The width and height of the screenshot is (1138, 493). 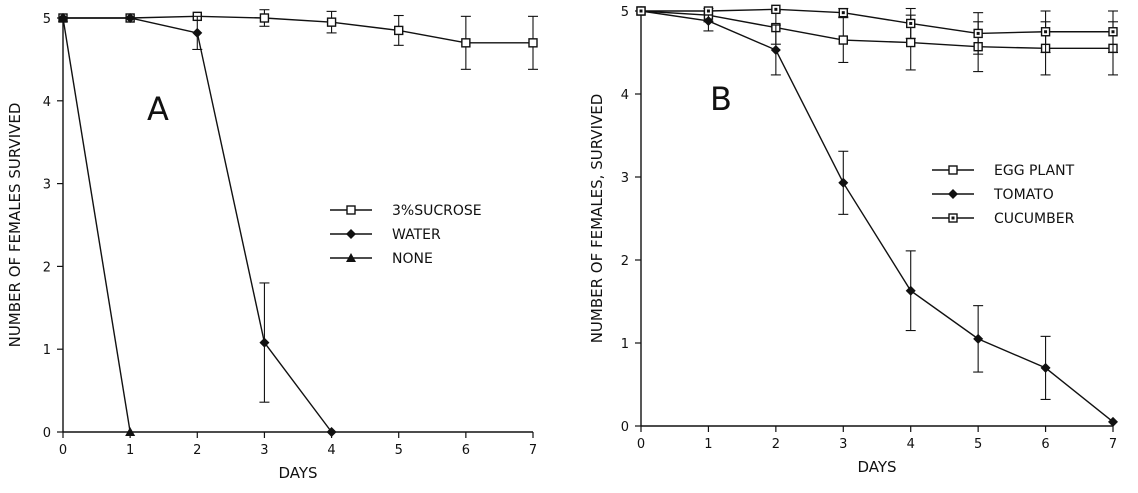 I want to click on legend-item: 3%SUCROSE, so click(x=406, y=211).